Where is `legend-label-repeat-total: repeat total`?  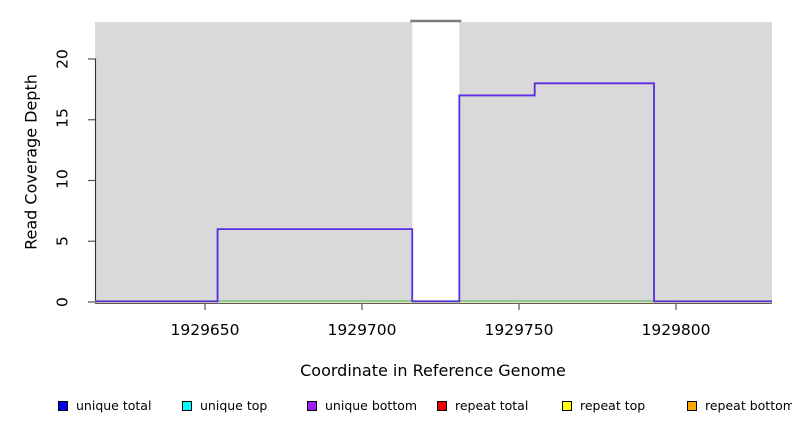
legend-label-repeat-total: repeat total is located at coordinates (492, 405).